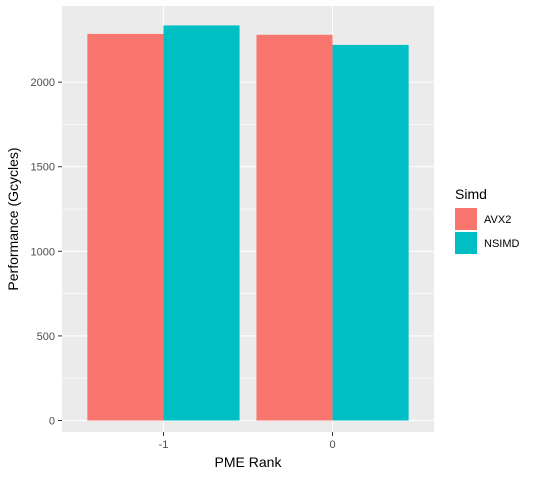 The height and width of the screenshot is (478, 538). What do you see at coordinates (46, 337) in the screenshot?
I see `y-tick-label: 500` at bounding box center [46, 337].